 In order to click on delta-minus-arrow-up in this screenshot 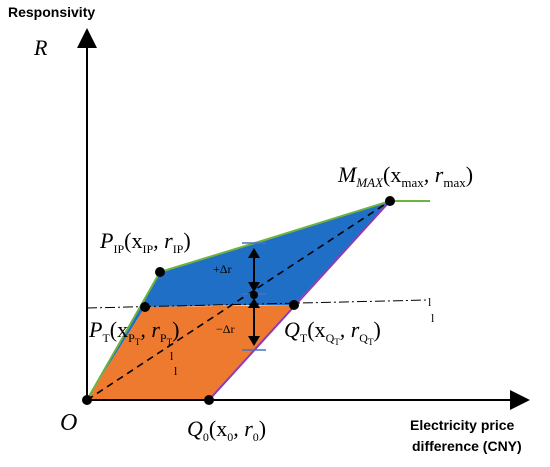, I will do `click(254, 303)`.